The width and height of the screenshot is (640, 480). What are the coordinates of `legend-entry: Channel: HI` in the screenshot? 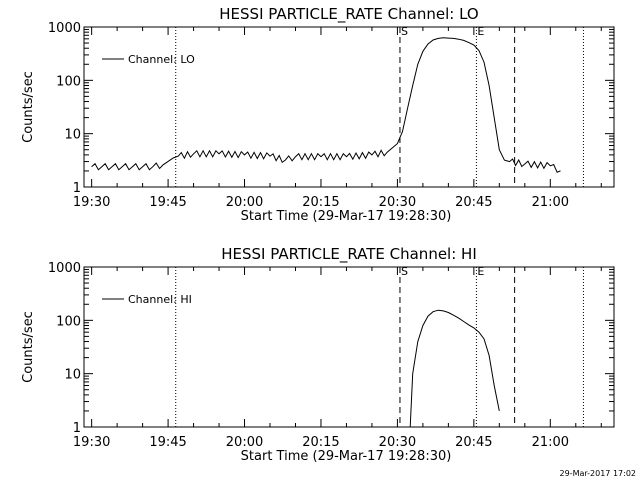 It's located at (160, 299).